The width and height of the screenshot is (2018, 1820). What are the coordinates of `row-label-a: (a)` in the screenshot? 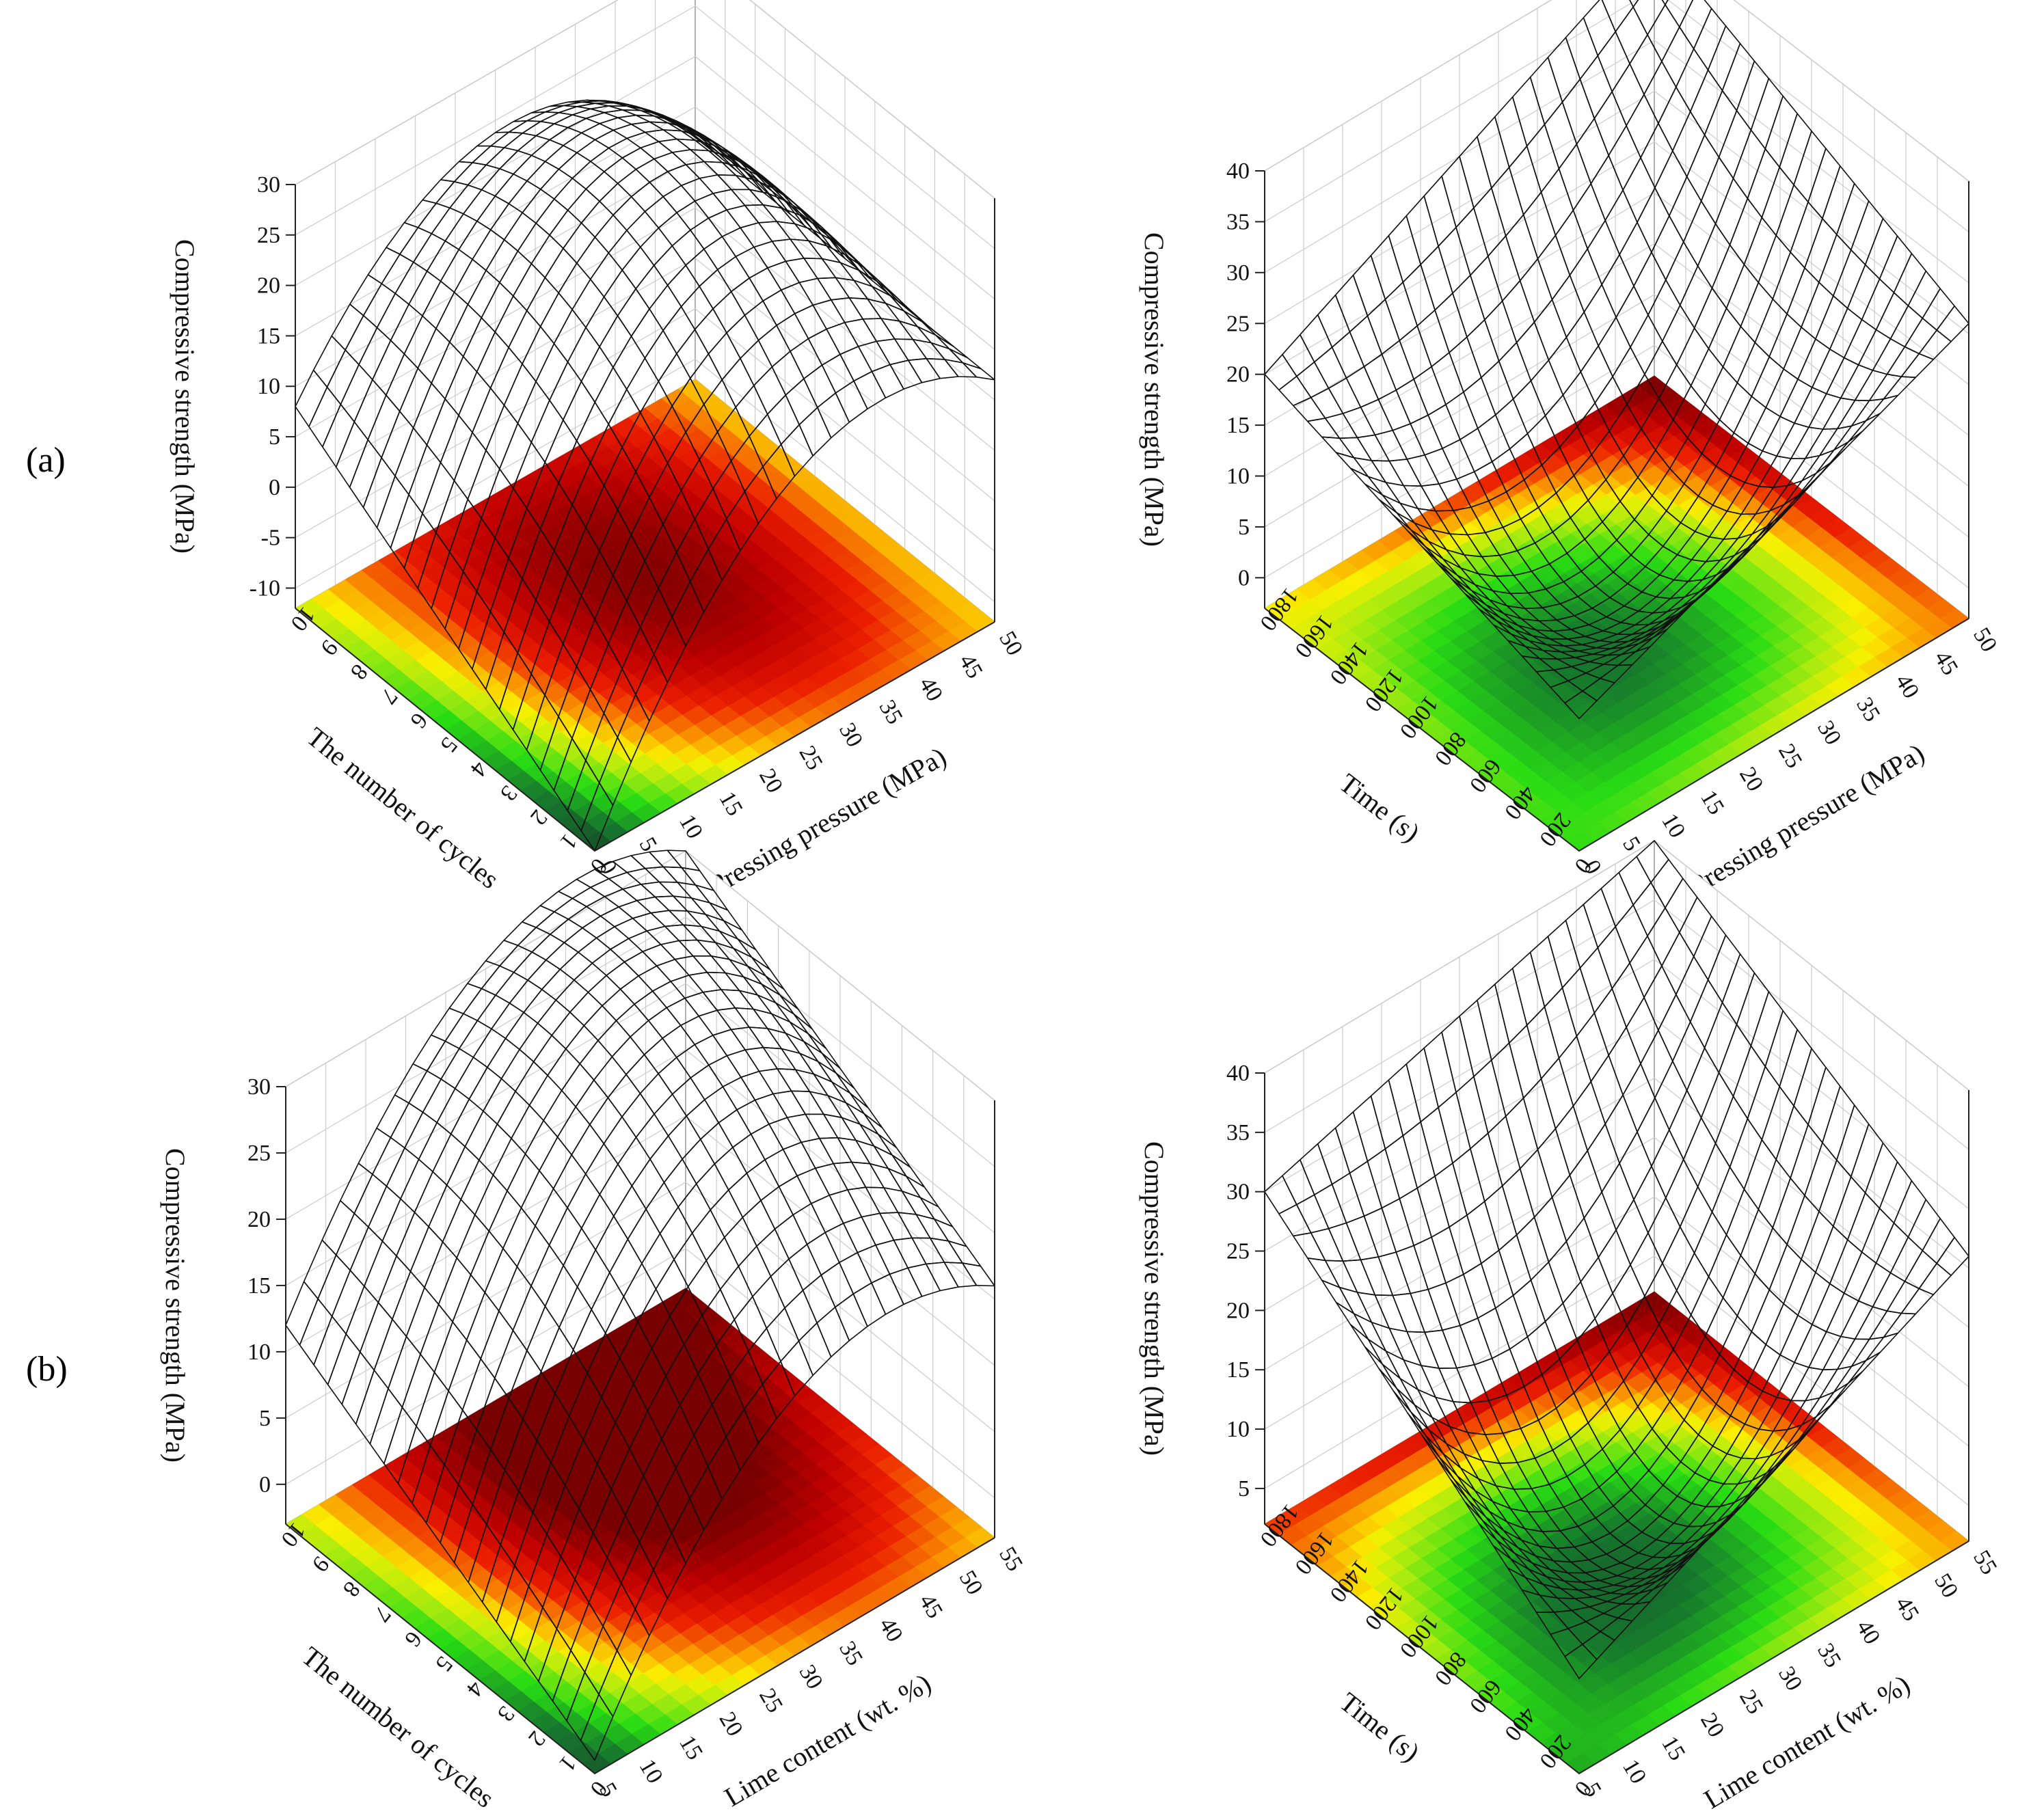 It's located at (46, 460).